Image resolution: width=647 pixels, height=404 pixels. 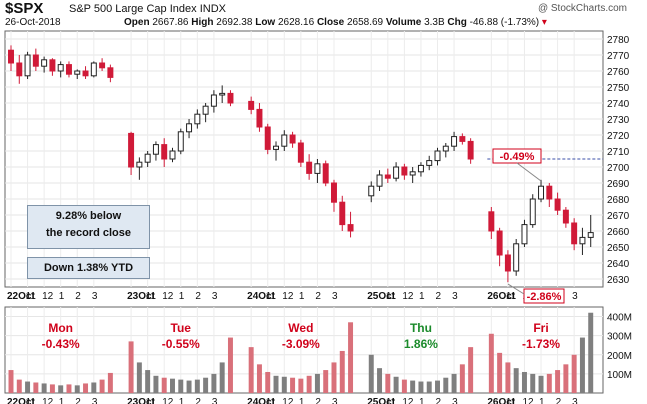 What do you see at coordinates (33, 22) in the screenshot?
I see `chart-date: 26-Oct-2018` at bounding box center [33, 22].